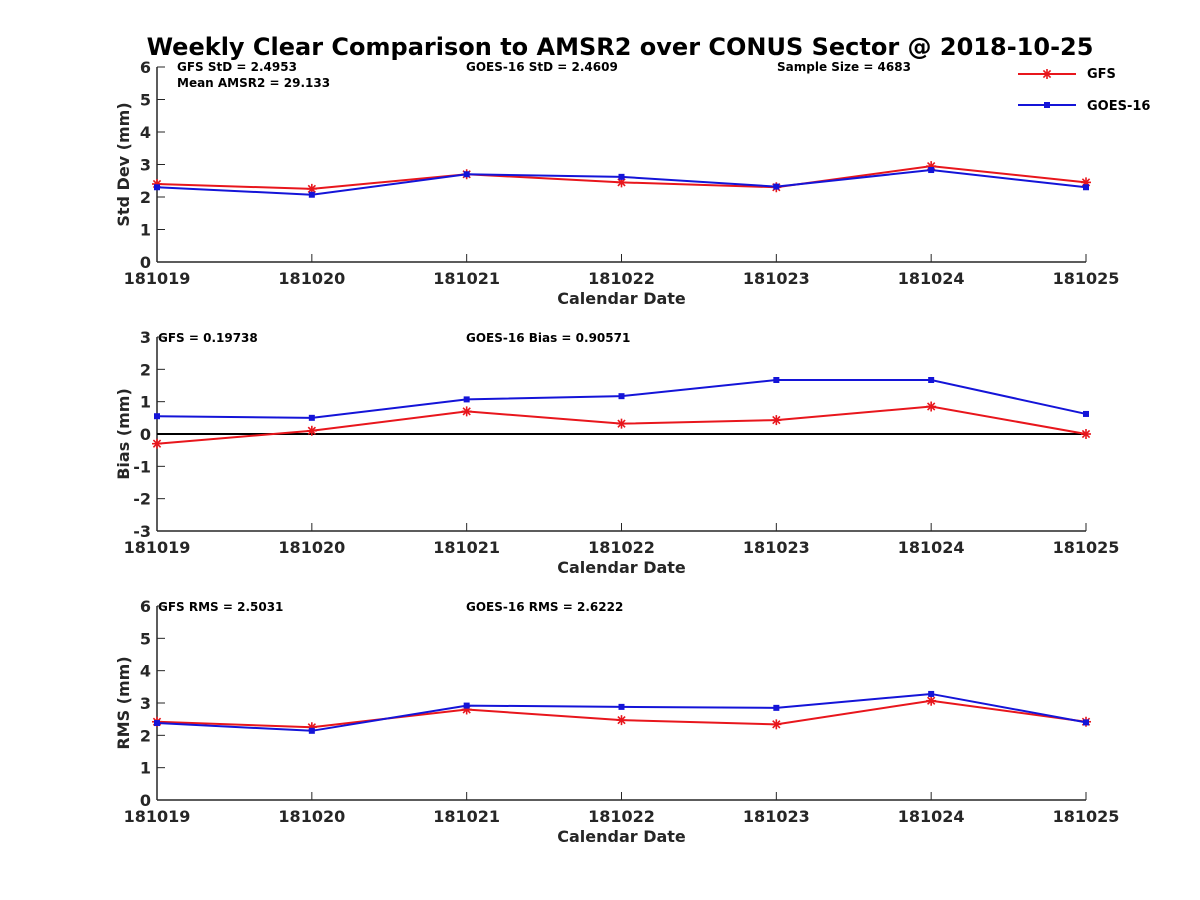  I want to click on rms-goes16-line, so click(621, 712).